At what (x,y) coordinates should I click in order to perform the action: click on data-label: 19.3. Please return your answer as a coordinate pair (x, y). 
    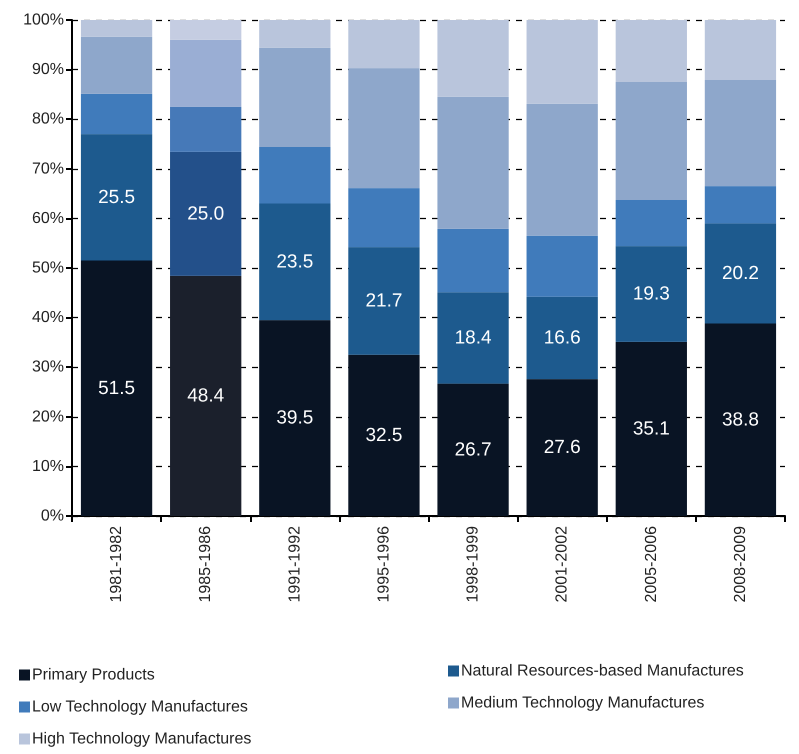
    Looking at the image, I should click on (651, 294).